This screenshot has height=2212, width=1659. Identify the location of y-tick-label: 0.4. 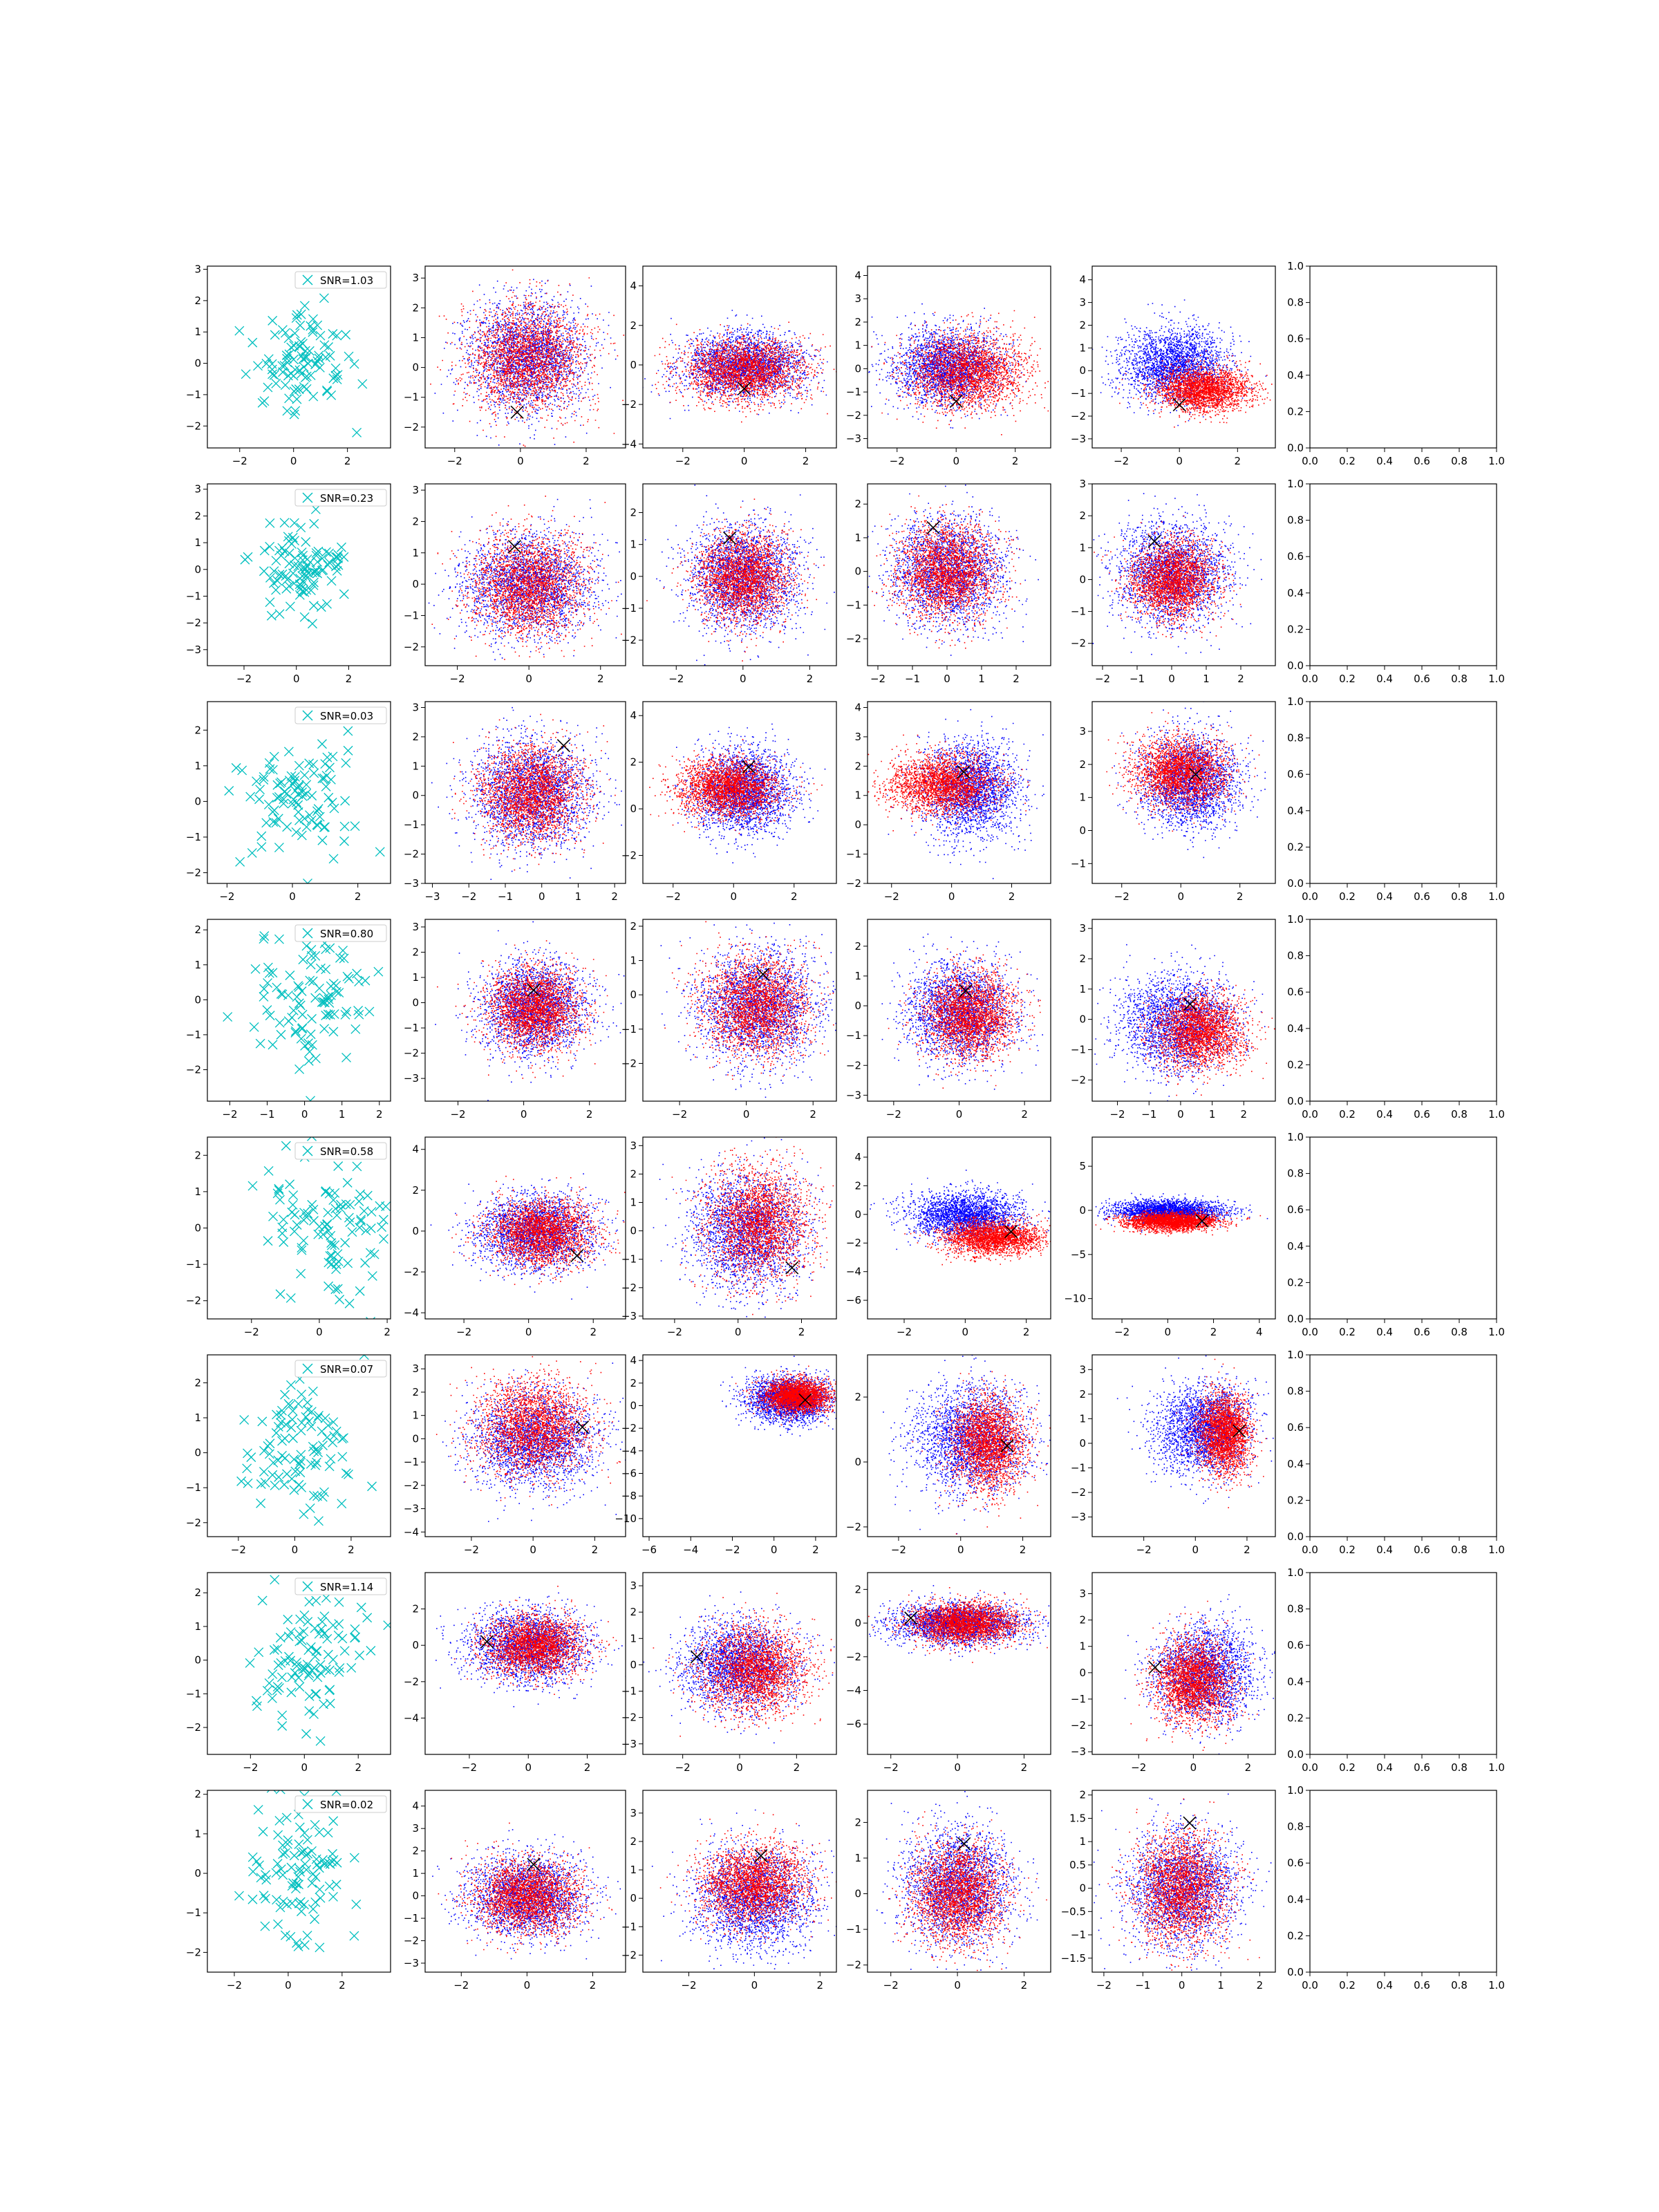
(1295, 811).